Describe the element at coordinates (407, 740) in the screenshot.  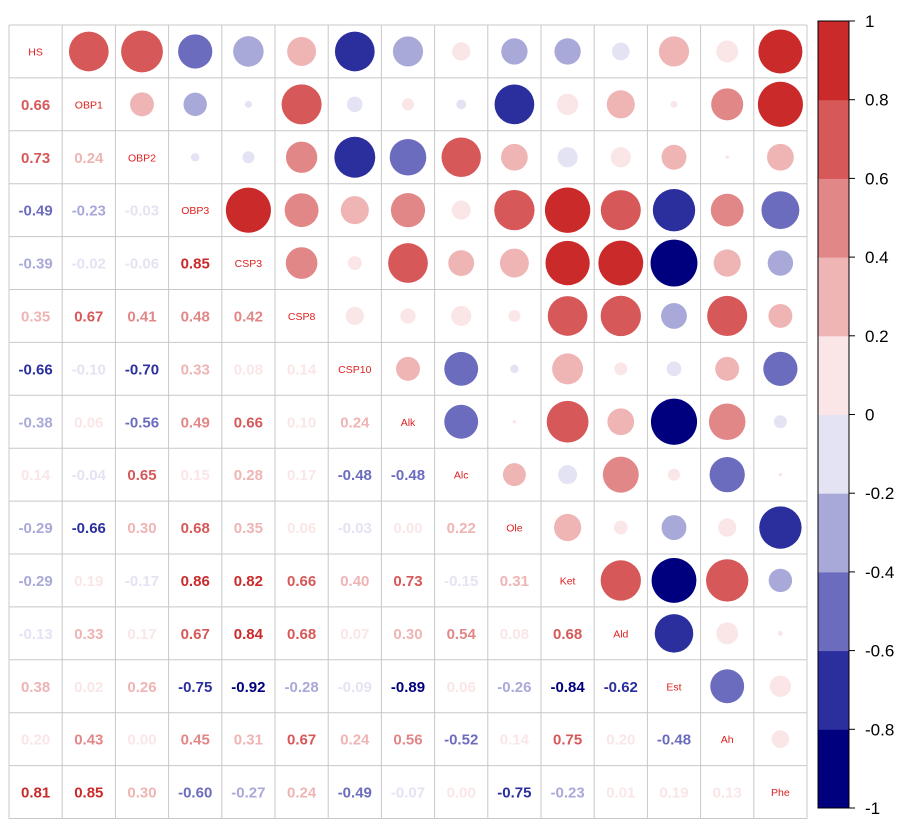
I see `correlation-value-label: 0.56` at that location.